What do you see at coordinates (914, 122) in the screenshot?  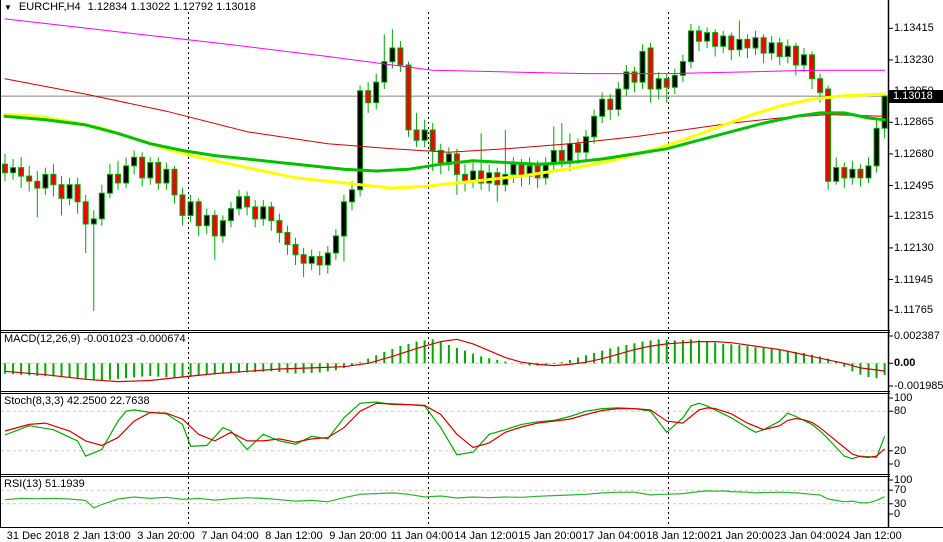 I see `price-axis-label: 1.12865` at bounding box center [914, 122].